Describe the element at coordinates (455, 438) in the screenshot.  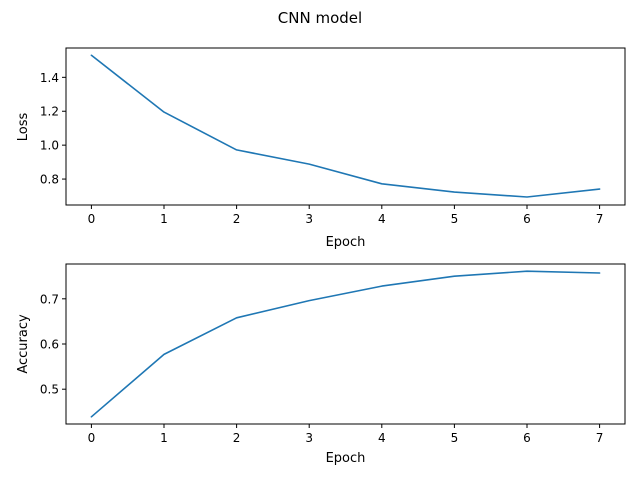
I see `accuracy-x-tick-label: 5` at that location.